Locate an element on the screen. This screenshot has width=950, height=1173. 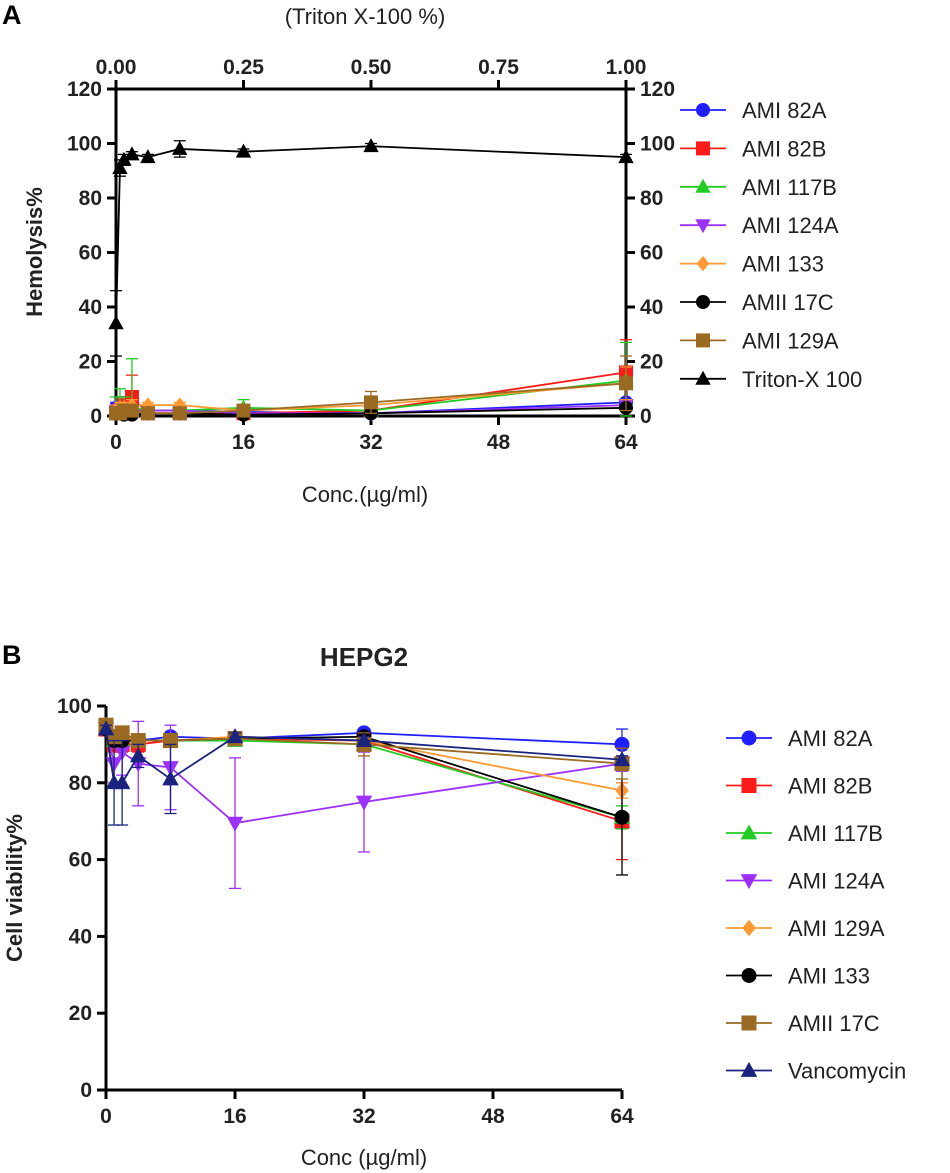
panel-b-letter: B is located at coordinates (12, 655).